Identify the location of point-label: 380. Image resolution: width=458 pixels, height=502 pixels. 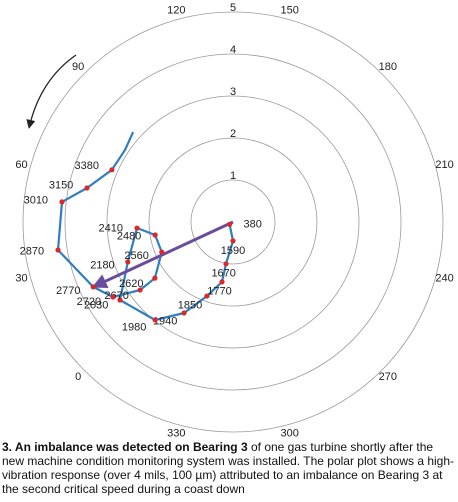
(253, 224).